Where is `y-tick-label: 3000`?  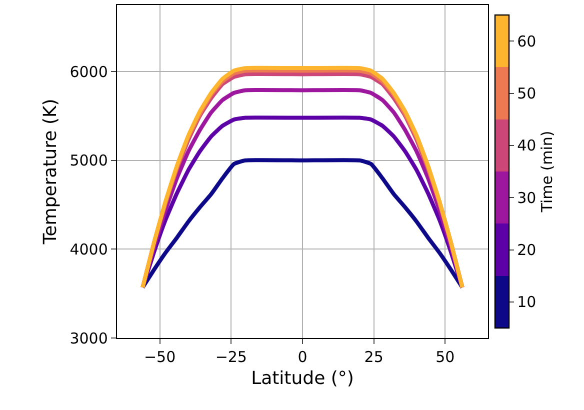
y-tick-label: 3000 is located at coordinates (89, 338).